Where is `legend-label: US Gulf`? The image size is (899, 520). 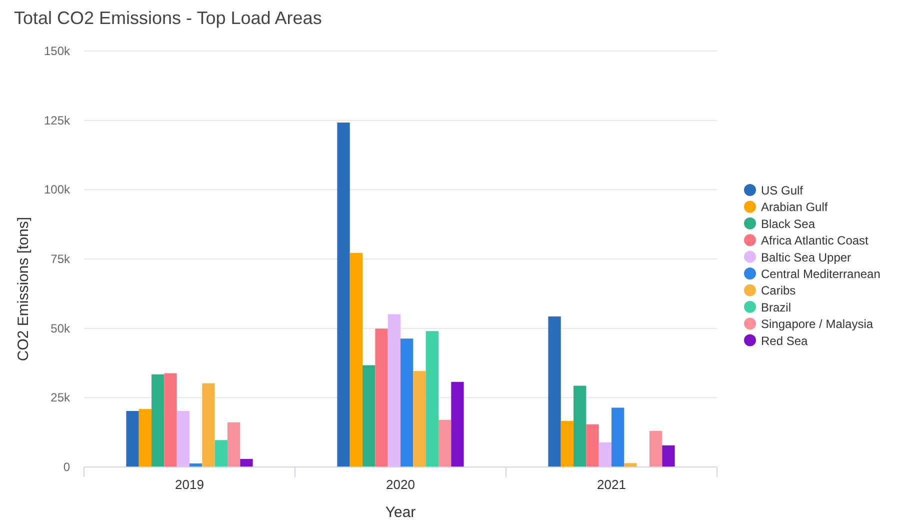
legend-label: US Gulf is located at coordinates (782, 191).